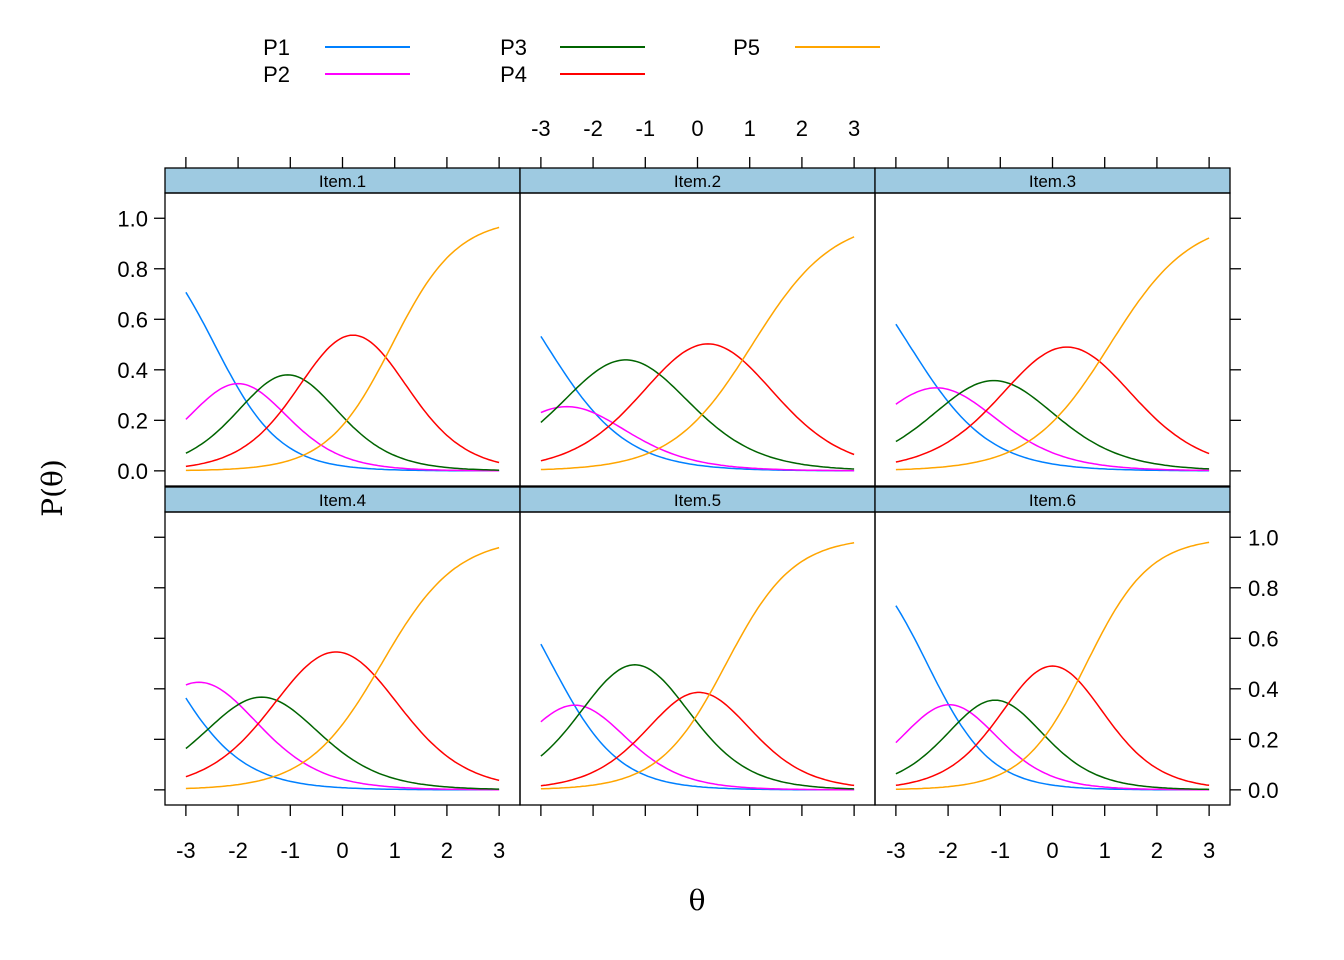 This screenshot has height=960, width=1344. What do you see at coordinates (276, 47) in the screenshot?
I see `legend-label-p1: P1` at bounding box center [276, 47].